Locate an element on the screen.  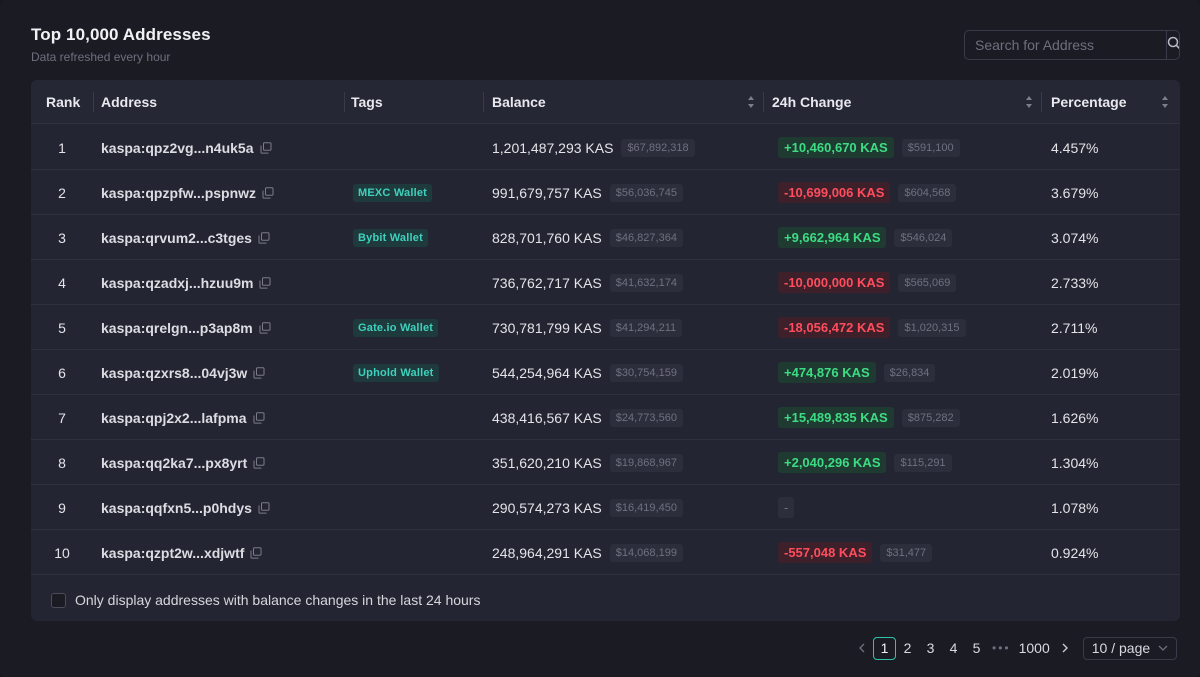
change-cell: +10,460,670 KAS $591,100 is located at coordinates (869, 147).